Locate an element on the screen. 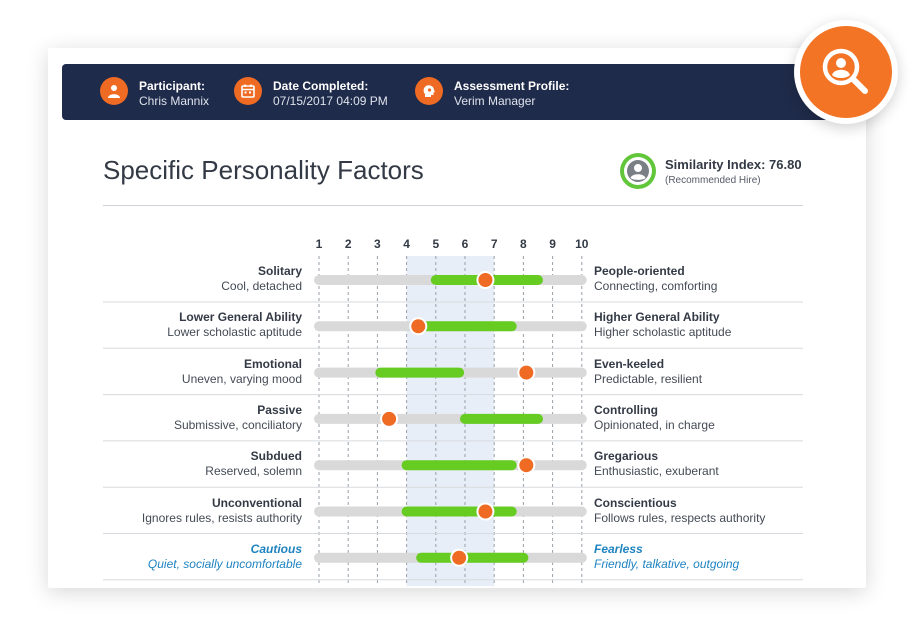 This screenshot has height=636, width=920. factor-left-description: Cool, detached is located at coordinates (261, 286).